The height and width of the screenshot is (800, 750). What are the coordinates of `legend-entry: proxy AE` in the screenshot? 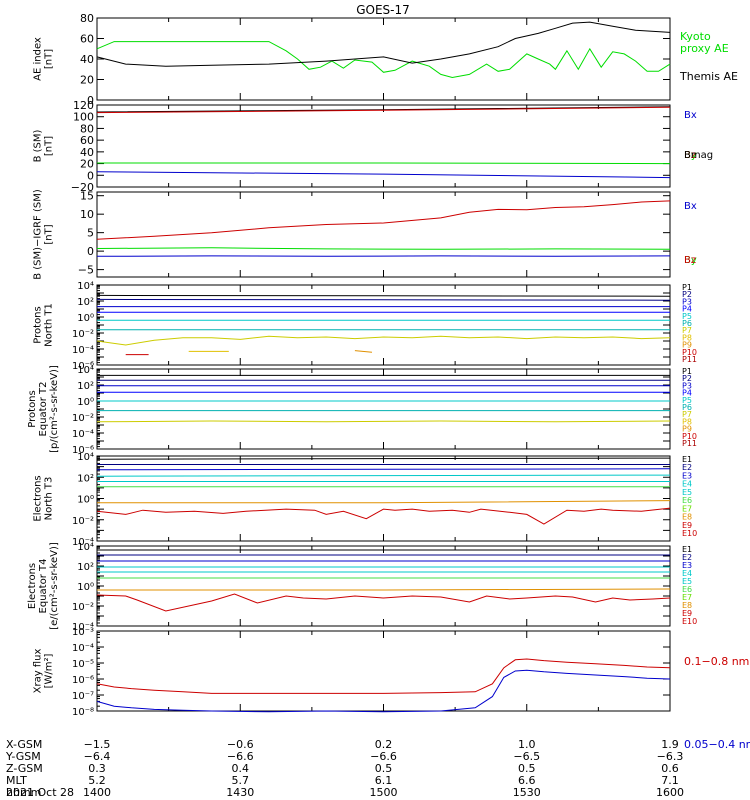 It's located at (704, 48).